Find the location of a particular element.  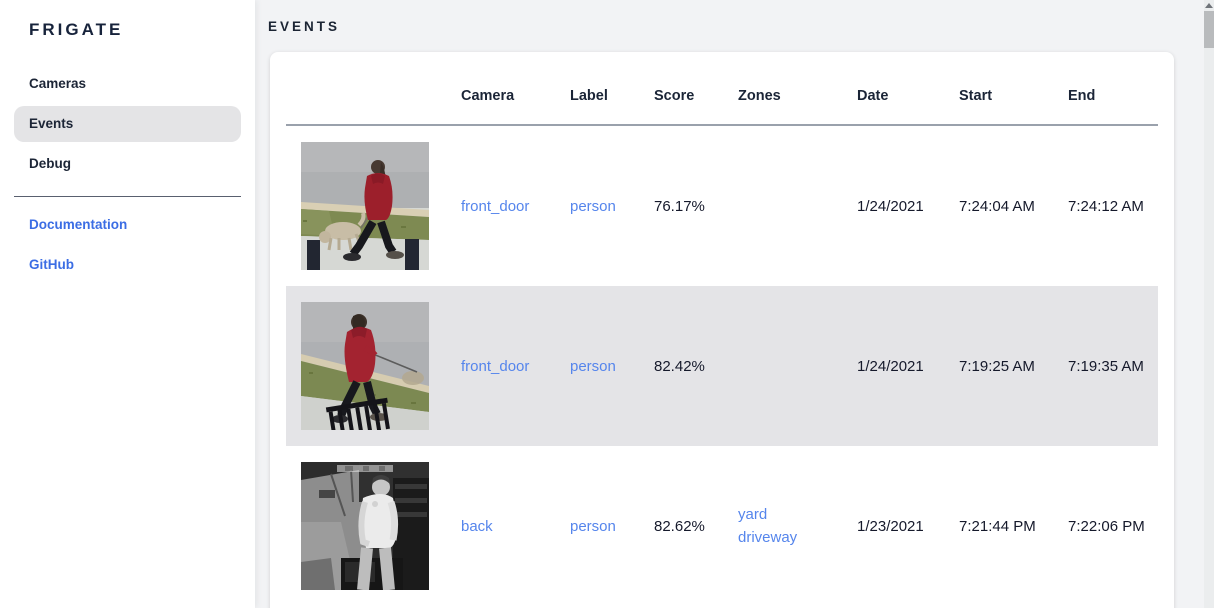

zone-link: driveway is located at coordinates (768, 537).